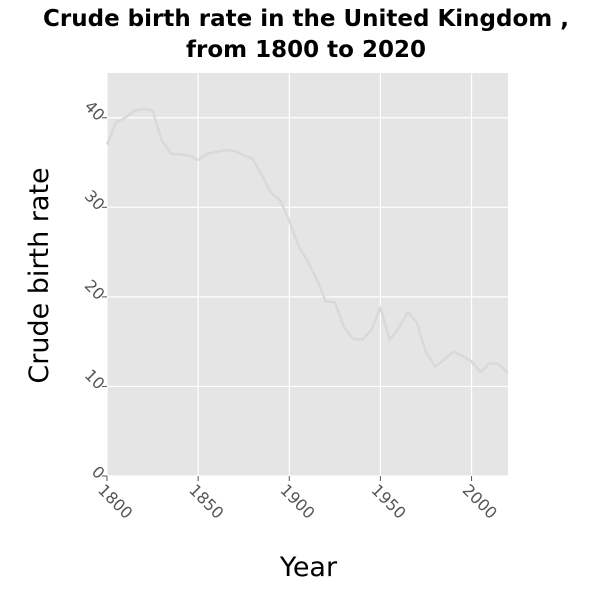 The height and width of the screenshot is (592, 612). I want to click on y-axis-label: Crude birth rate, so click(39, 275).